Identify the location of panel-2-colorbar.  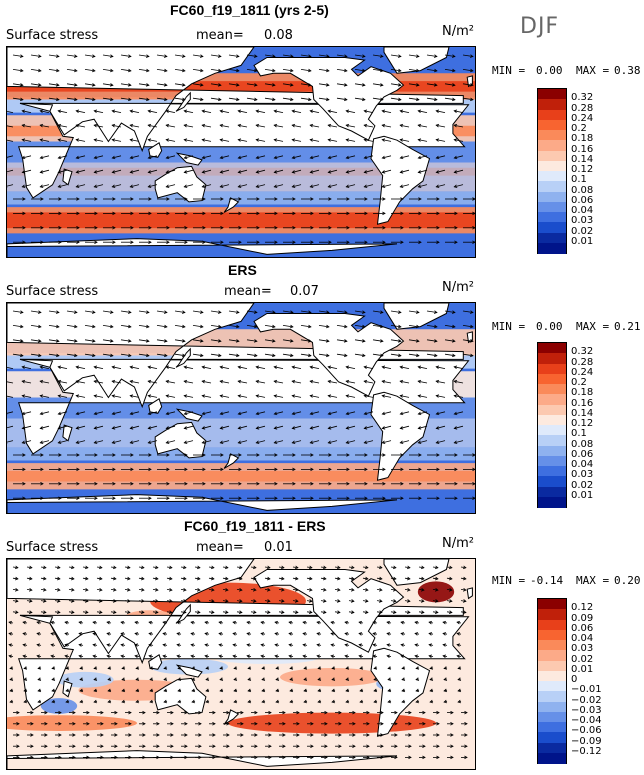
(552, 425).